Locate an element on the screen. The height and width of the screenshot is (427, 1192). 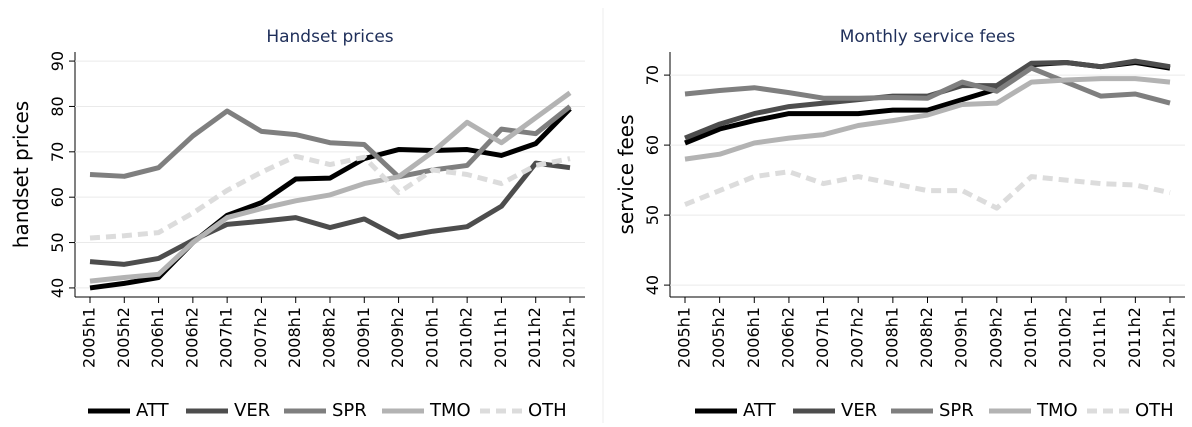
y-tick-label: 80 is located at coordinates (57, 106).